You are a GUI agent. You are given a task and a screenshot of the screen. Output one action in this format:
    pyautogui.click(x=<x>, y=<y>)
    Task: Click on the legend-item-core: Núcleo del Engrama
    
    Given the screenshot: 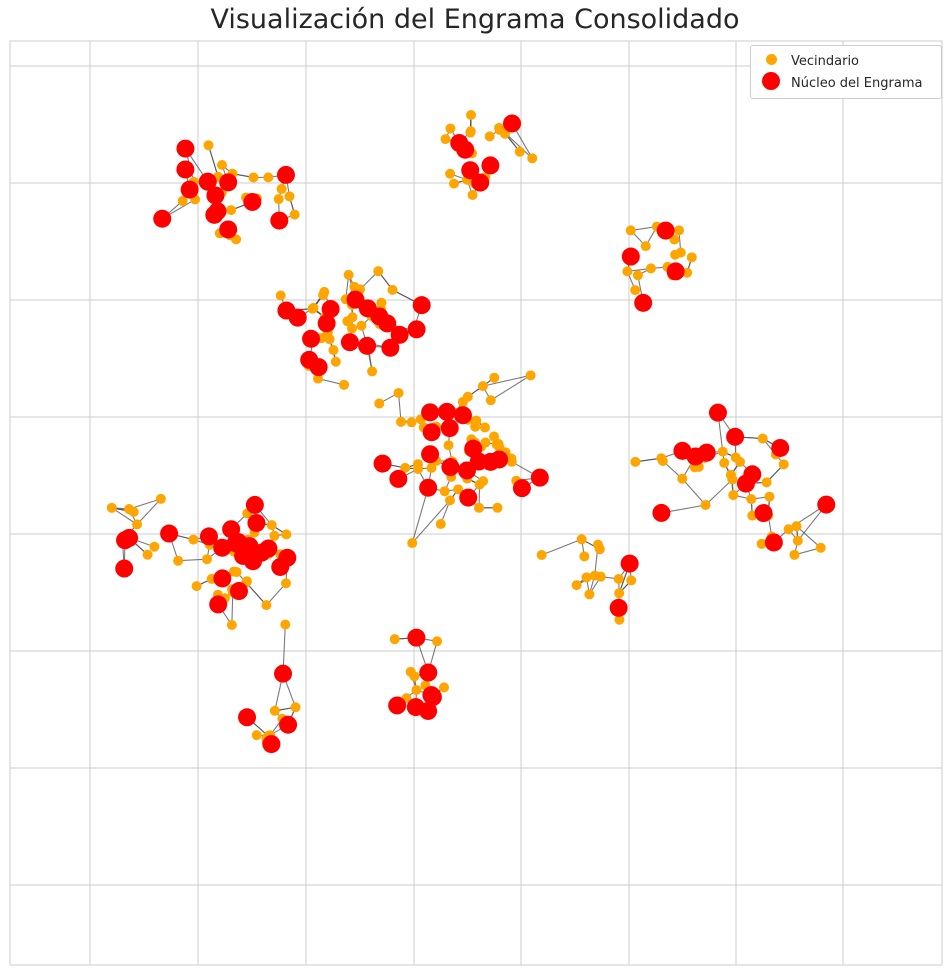 What is the action you would take?
    pyautogui.click(x=836, y=82)
    